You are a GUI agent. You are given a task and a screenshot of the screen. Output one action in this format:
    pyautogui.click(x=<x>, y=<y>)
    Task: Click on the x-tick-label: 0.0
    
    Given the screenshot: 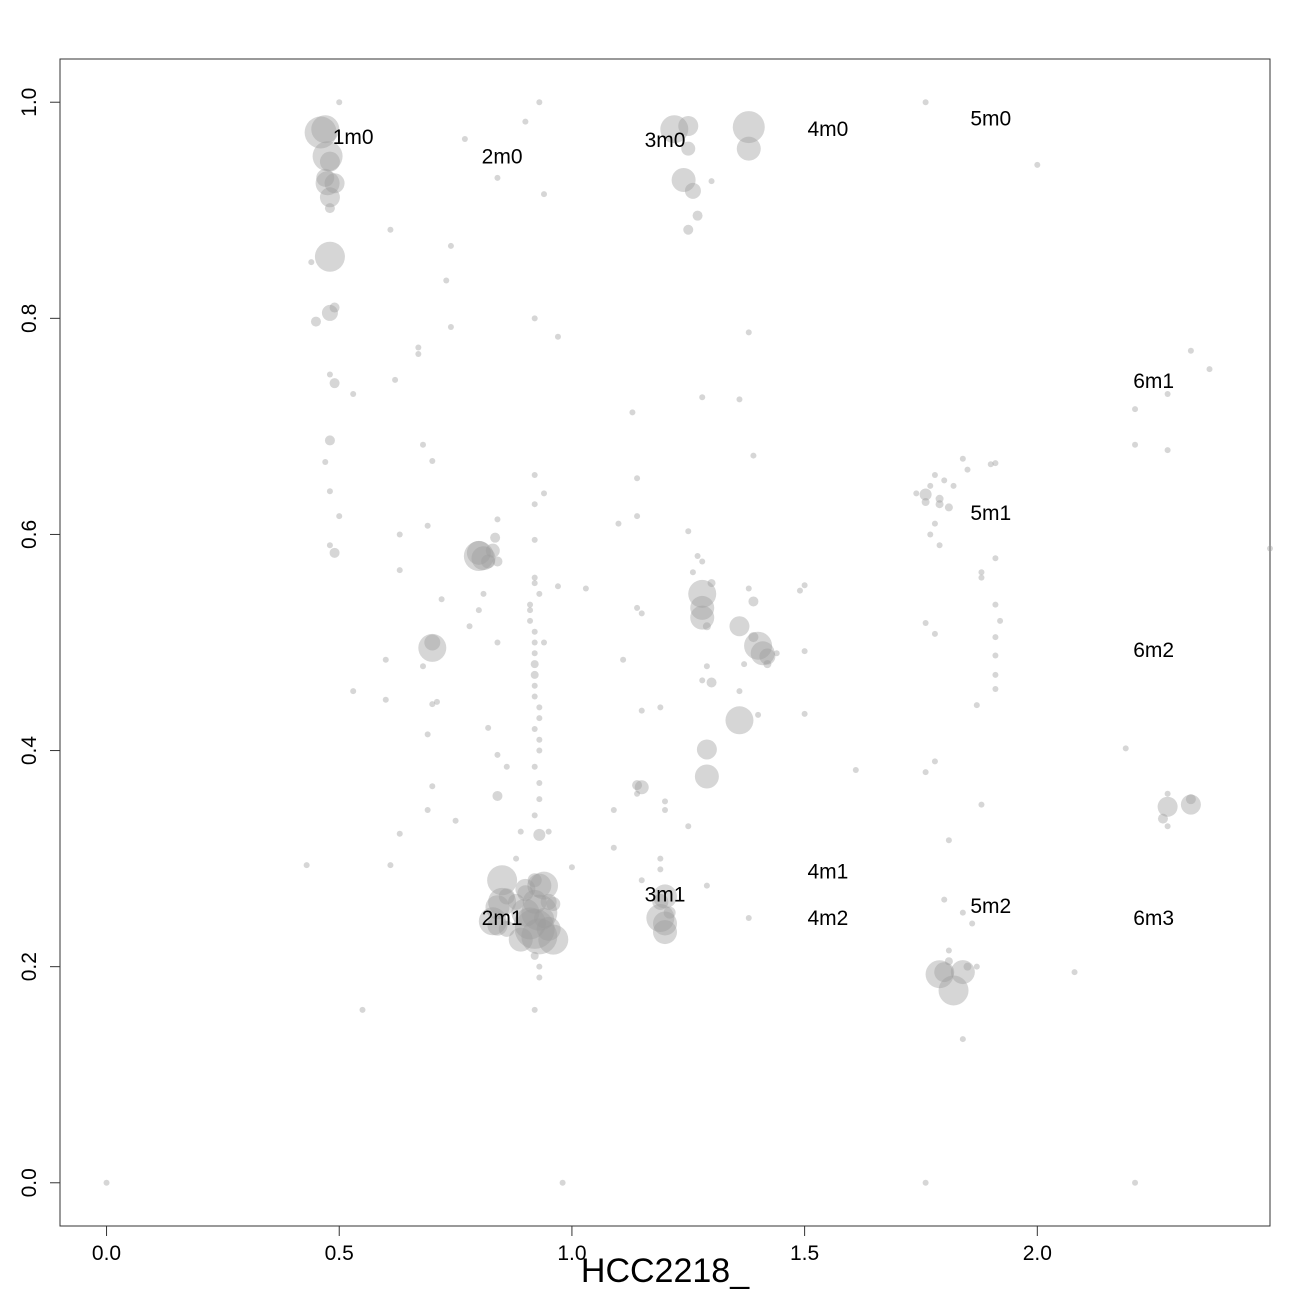 What is the action you would take?
    pyautogui.click(x=106, y=1253)
    